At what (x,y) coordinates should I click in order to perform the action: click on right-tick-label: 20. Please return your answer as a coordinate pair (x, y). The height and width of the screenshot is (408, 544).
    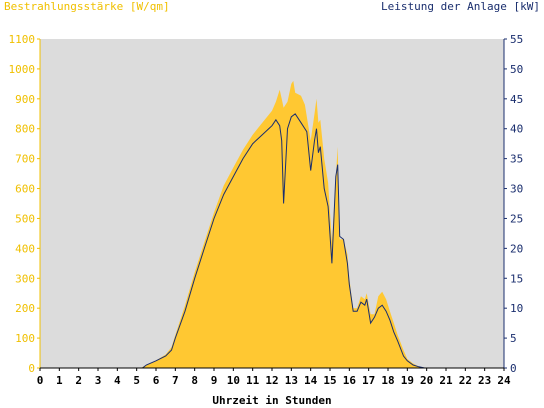
    Looking at the image, I should click on (516, 248).